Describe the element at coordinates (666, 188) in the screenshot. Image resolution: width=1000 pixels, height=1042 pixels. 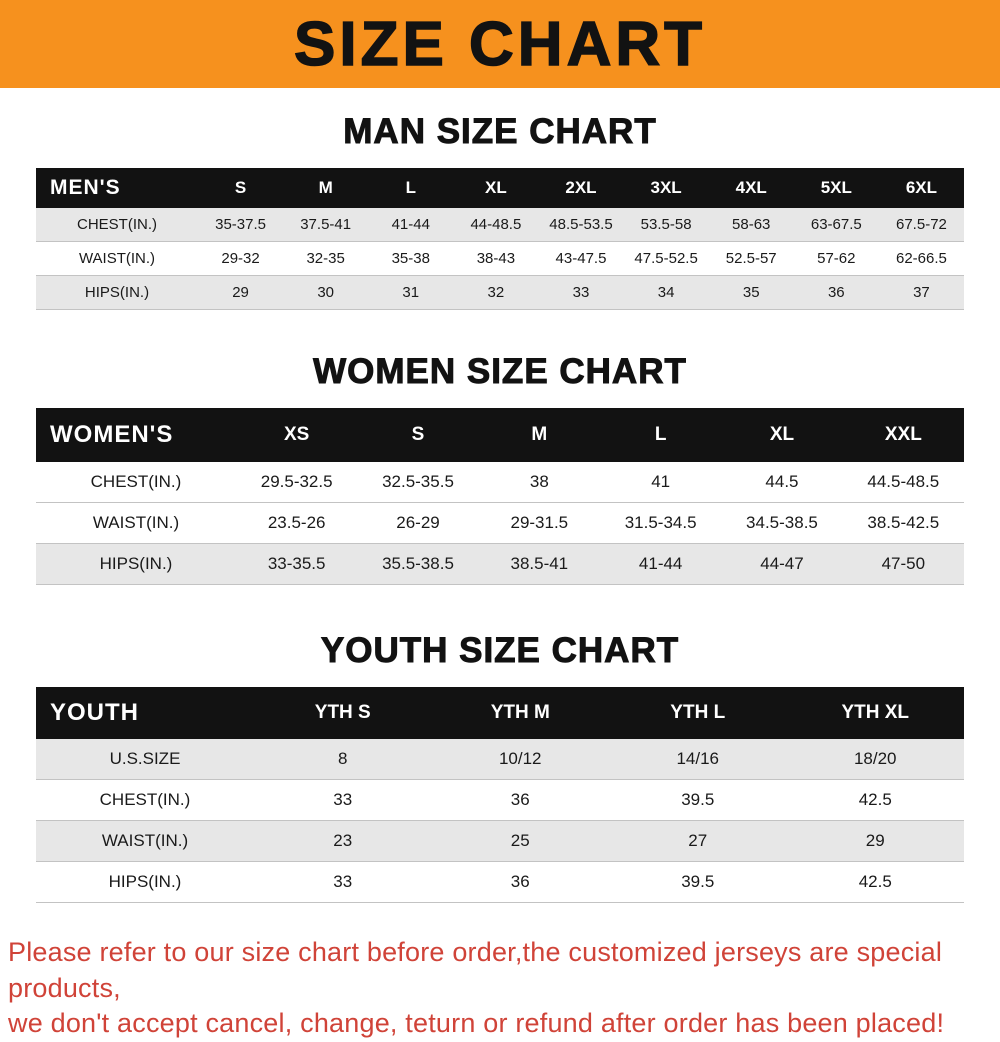
I see `column-header: 3XL` at that location.